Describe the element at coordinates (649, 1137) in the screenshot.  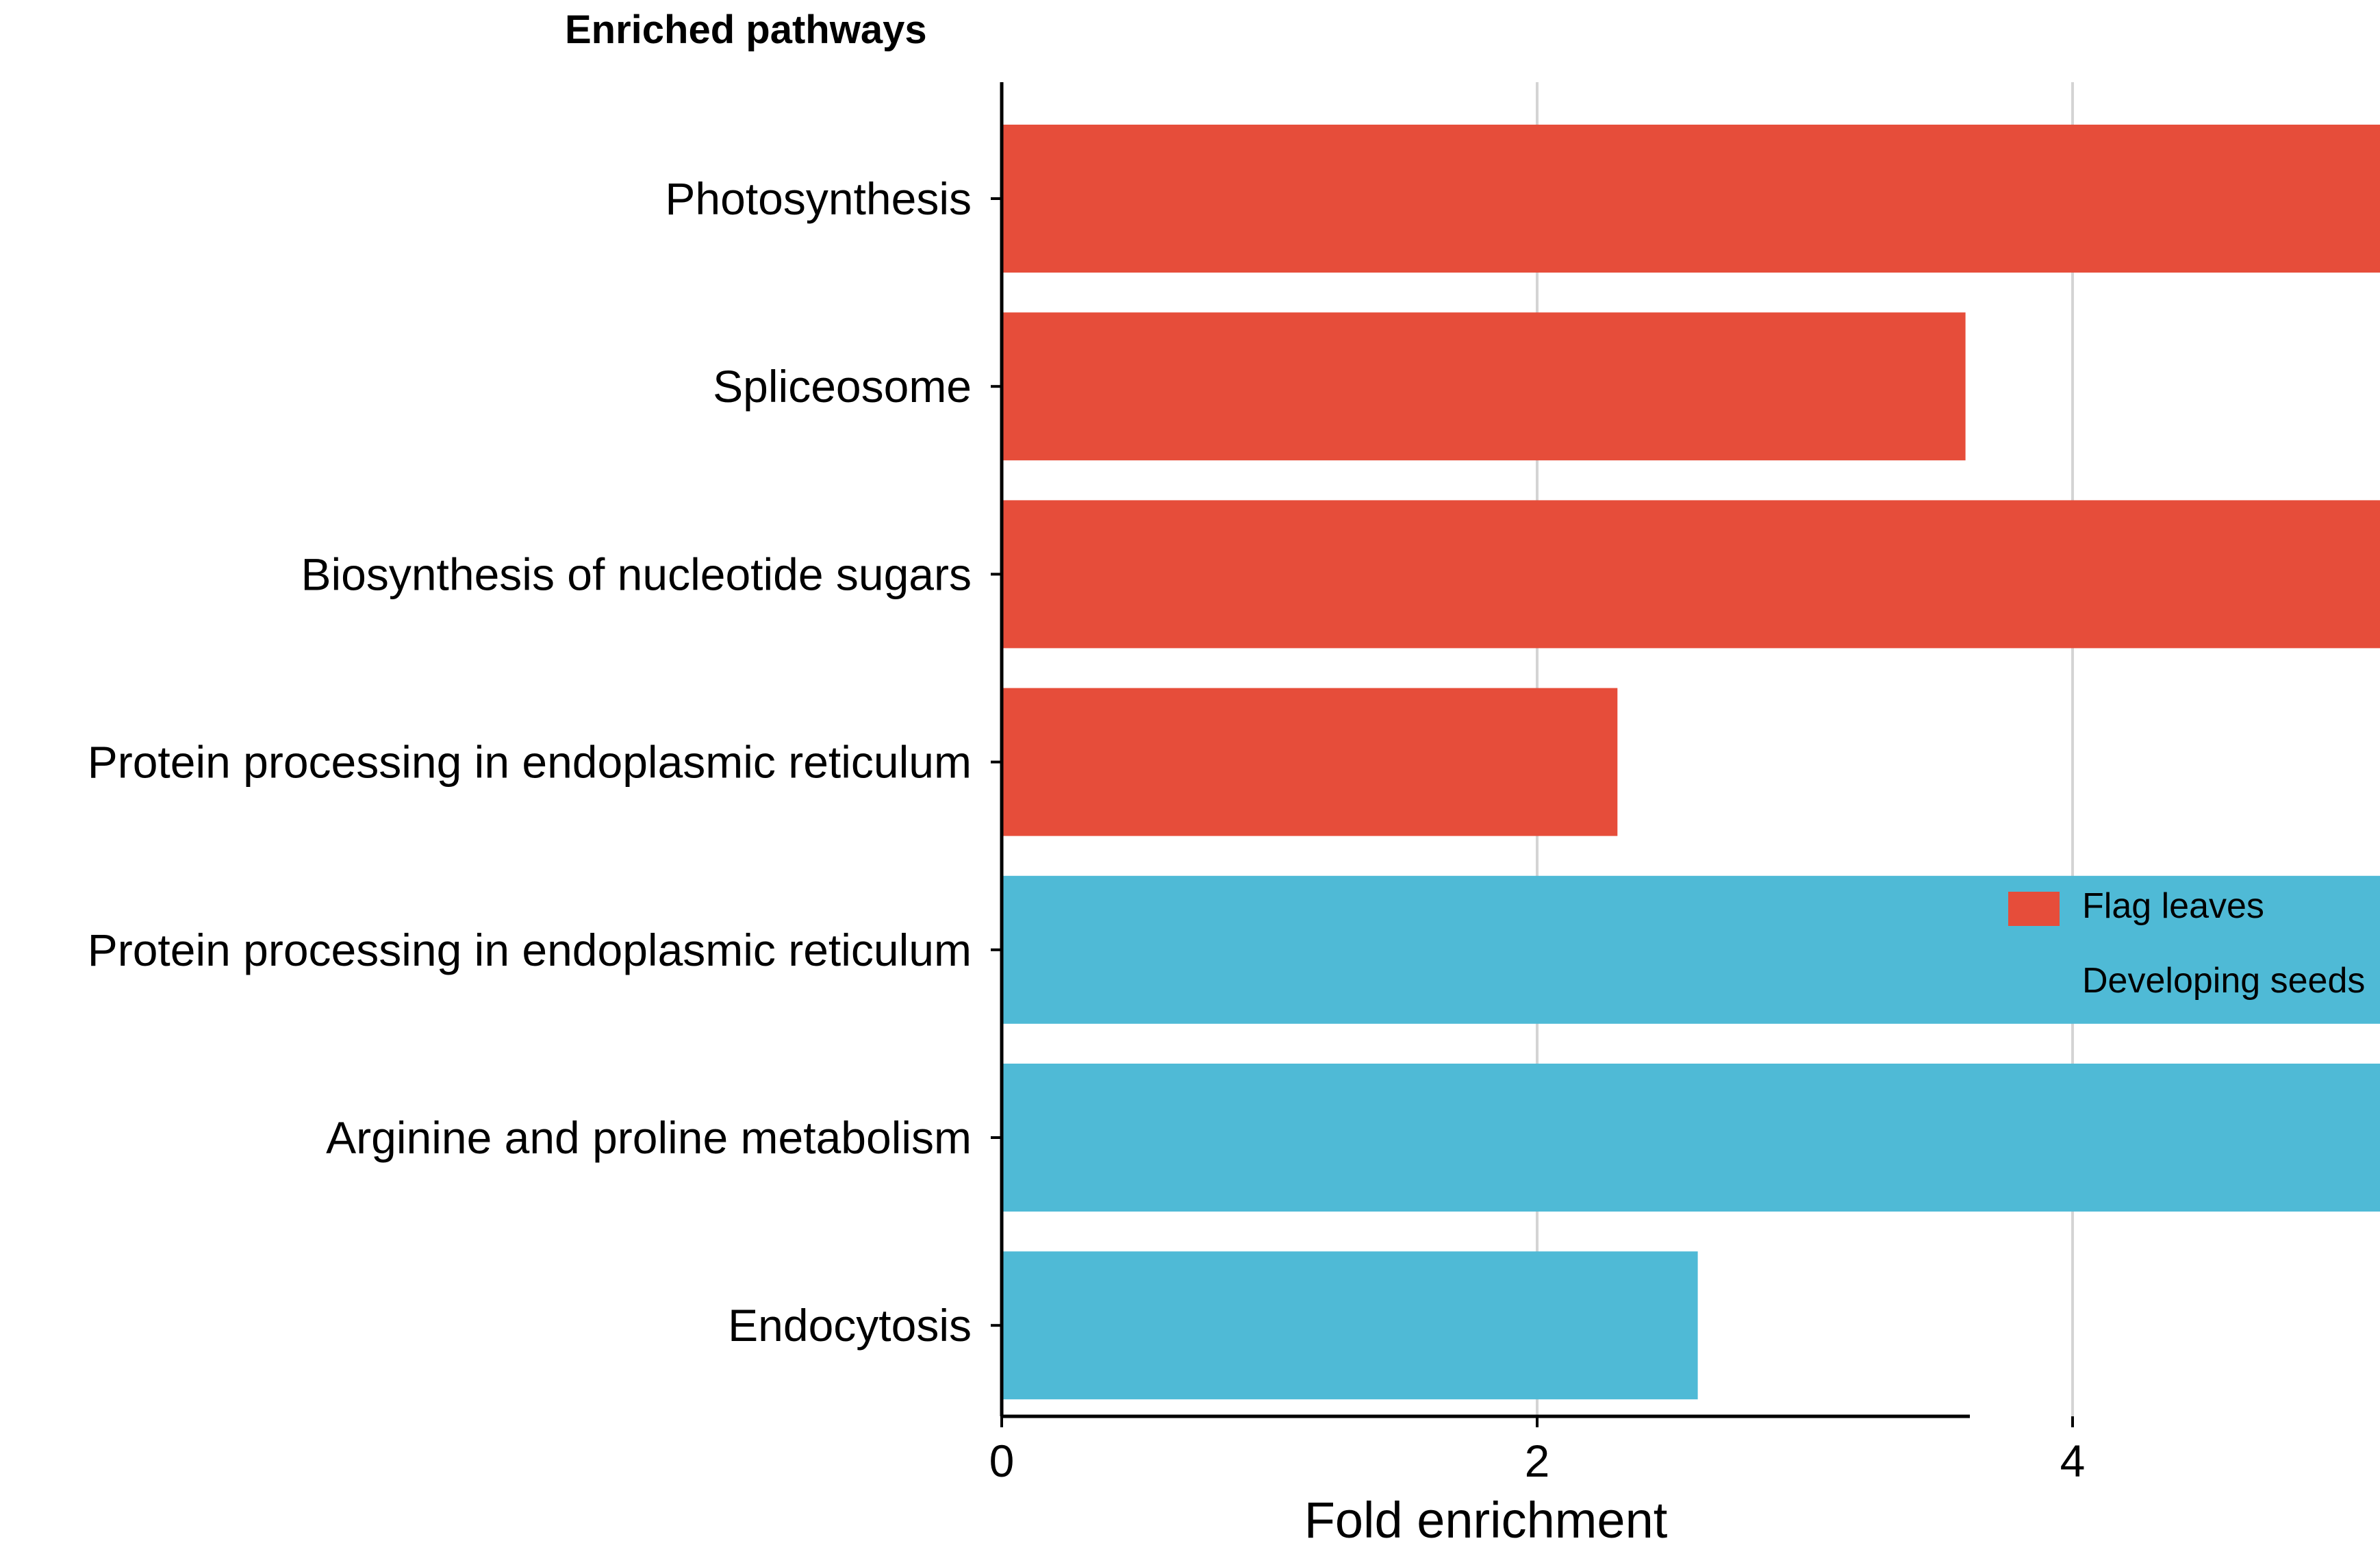
I see `category-label: Arginine and proline metabolism` at that location.